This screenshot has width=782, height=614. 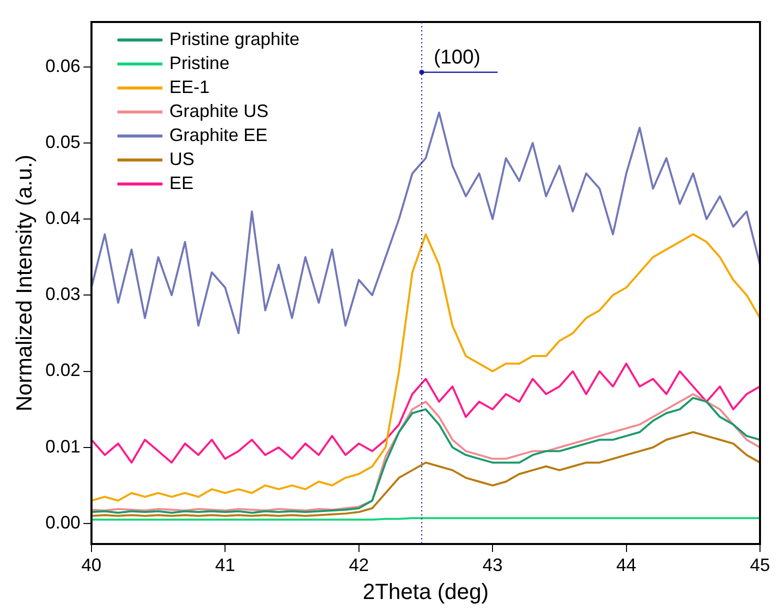 I want to click on legend-label: Pristine, so click(x=199, y=62).